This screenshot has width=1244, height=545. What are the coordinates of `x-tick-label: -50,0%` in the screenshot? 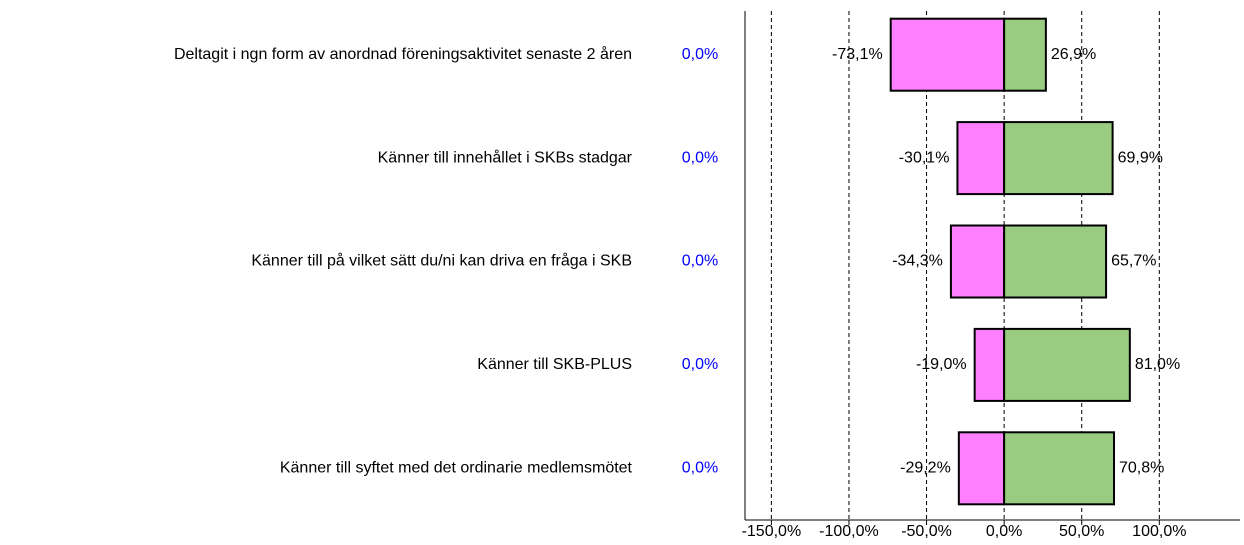 It's located at (926, 531).